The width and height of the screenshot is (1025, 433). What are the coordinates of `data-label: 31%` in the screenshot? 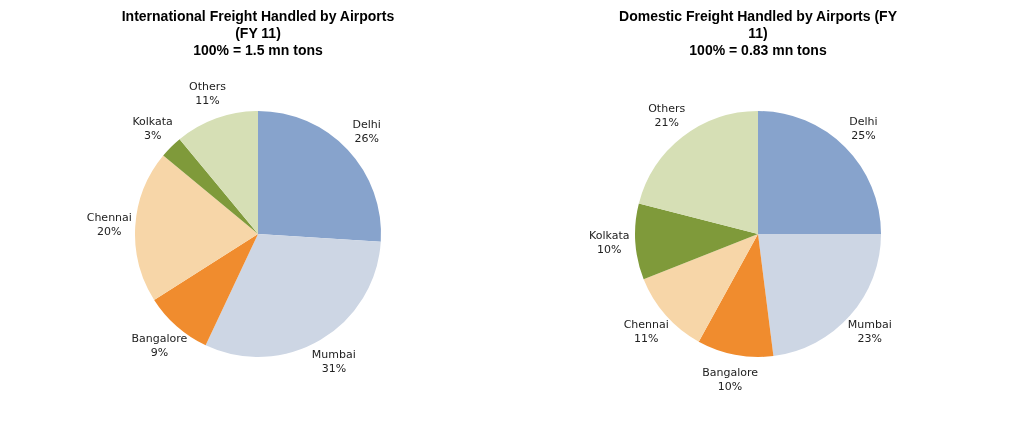 It's located at (334, 369).